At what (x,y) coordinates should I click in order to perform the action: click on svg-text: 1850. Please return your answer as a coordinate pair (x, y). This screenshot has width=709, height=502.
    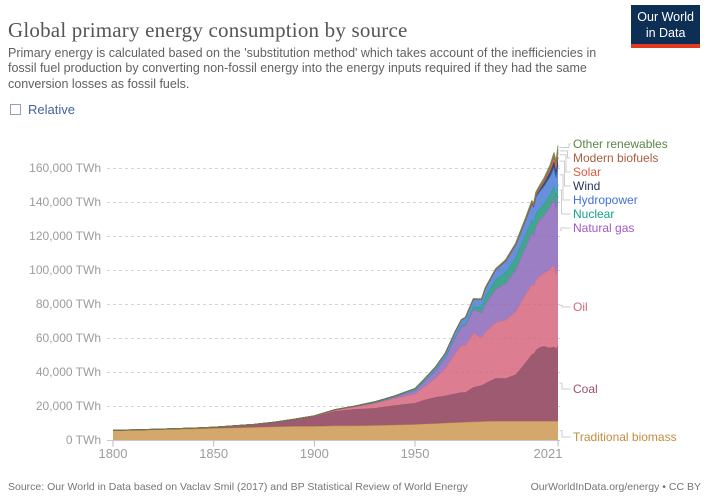
    Looking at the image, I should click on (213, 453).